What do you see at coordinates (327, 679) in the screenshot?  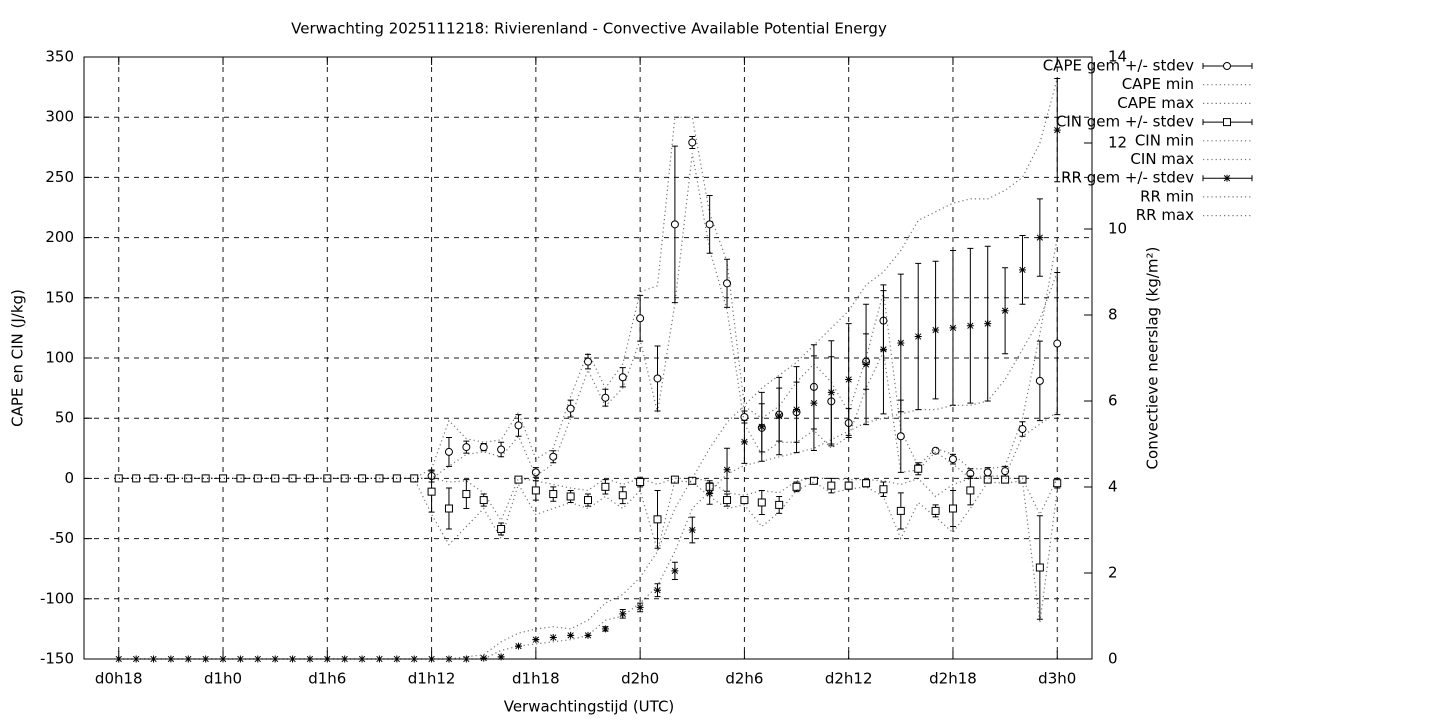 I see `x-tick-label: d1h6` at bounding box center [327, 679].